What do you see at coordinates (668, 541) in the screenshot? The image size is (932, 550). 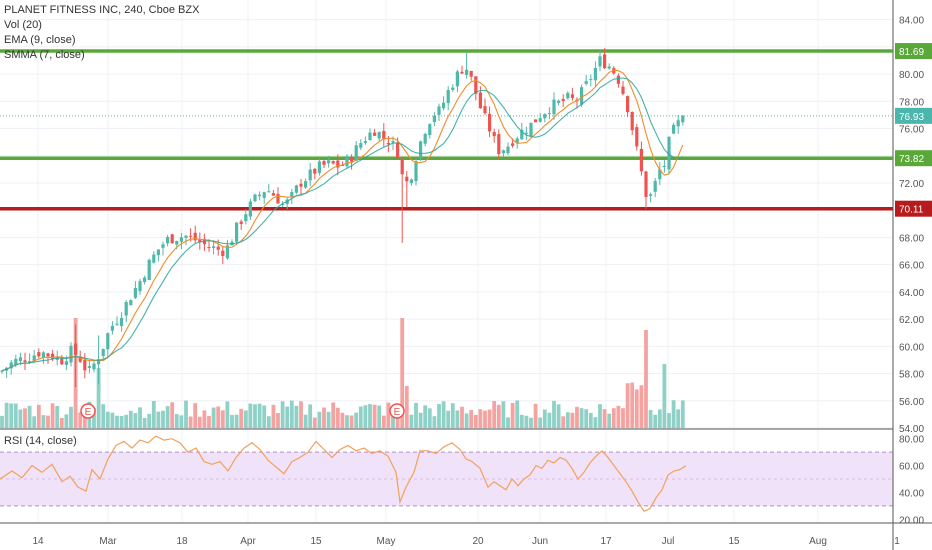 I see `time-tick-label: Jul` at bounding box center [668, 541].